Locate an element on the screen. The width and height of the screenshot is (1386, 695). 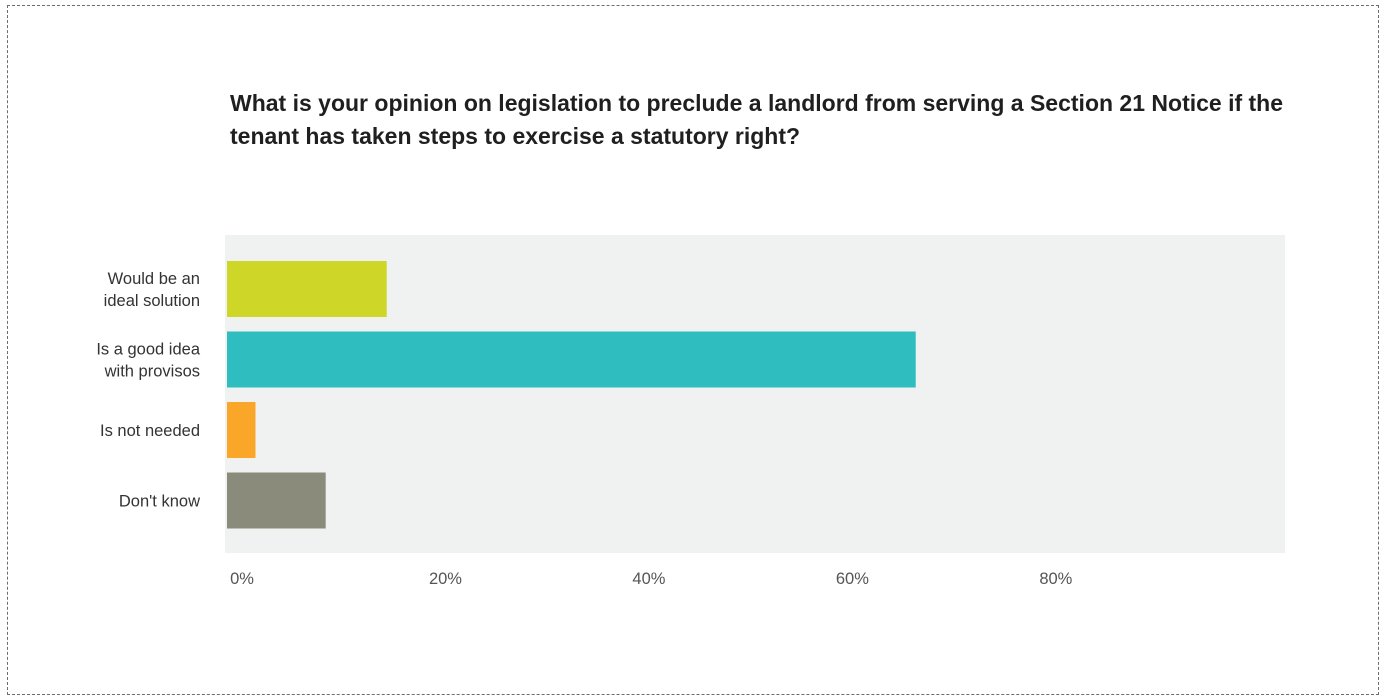
x-tick-label: 60% is located at coordinates (852, 579).